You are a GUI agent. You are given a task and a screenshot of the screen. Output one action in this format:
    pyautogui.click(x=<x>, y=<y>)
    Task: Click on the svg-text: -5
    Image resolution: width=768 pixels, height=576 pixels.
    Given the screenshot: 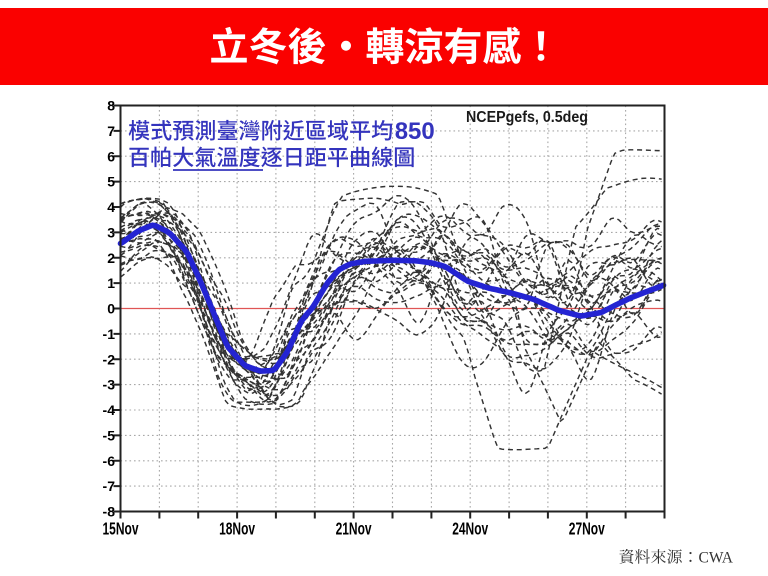 What is the action you would take?
    pyautogui.click(x=109, y=436)
    